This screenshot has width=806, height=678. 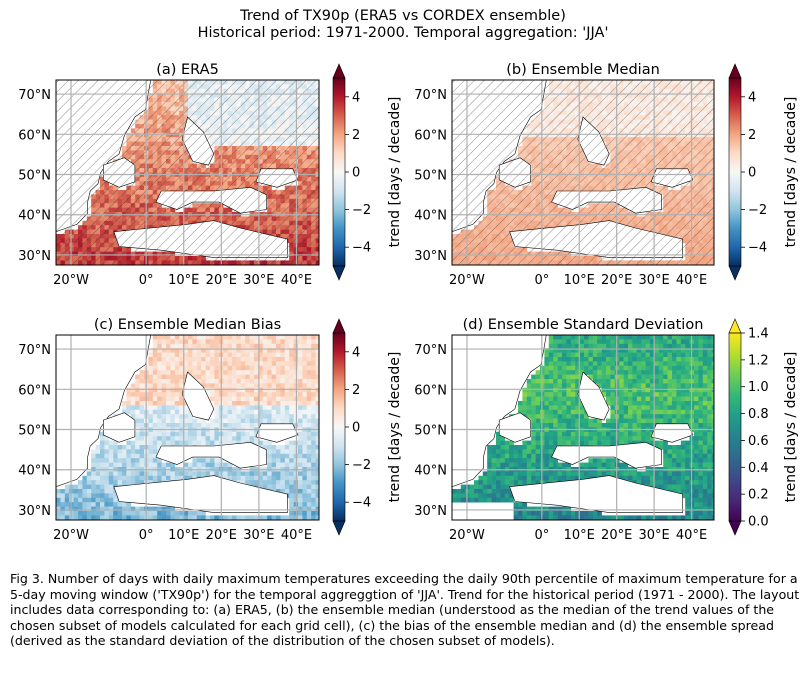 I want to click on panel-title: (d) Ensemble Standard Deviation, so click(x=583, y=325).